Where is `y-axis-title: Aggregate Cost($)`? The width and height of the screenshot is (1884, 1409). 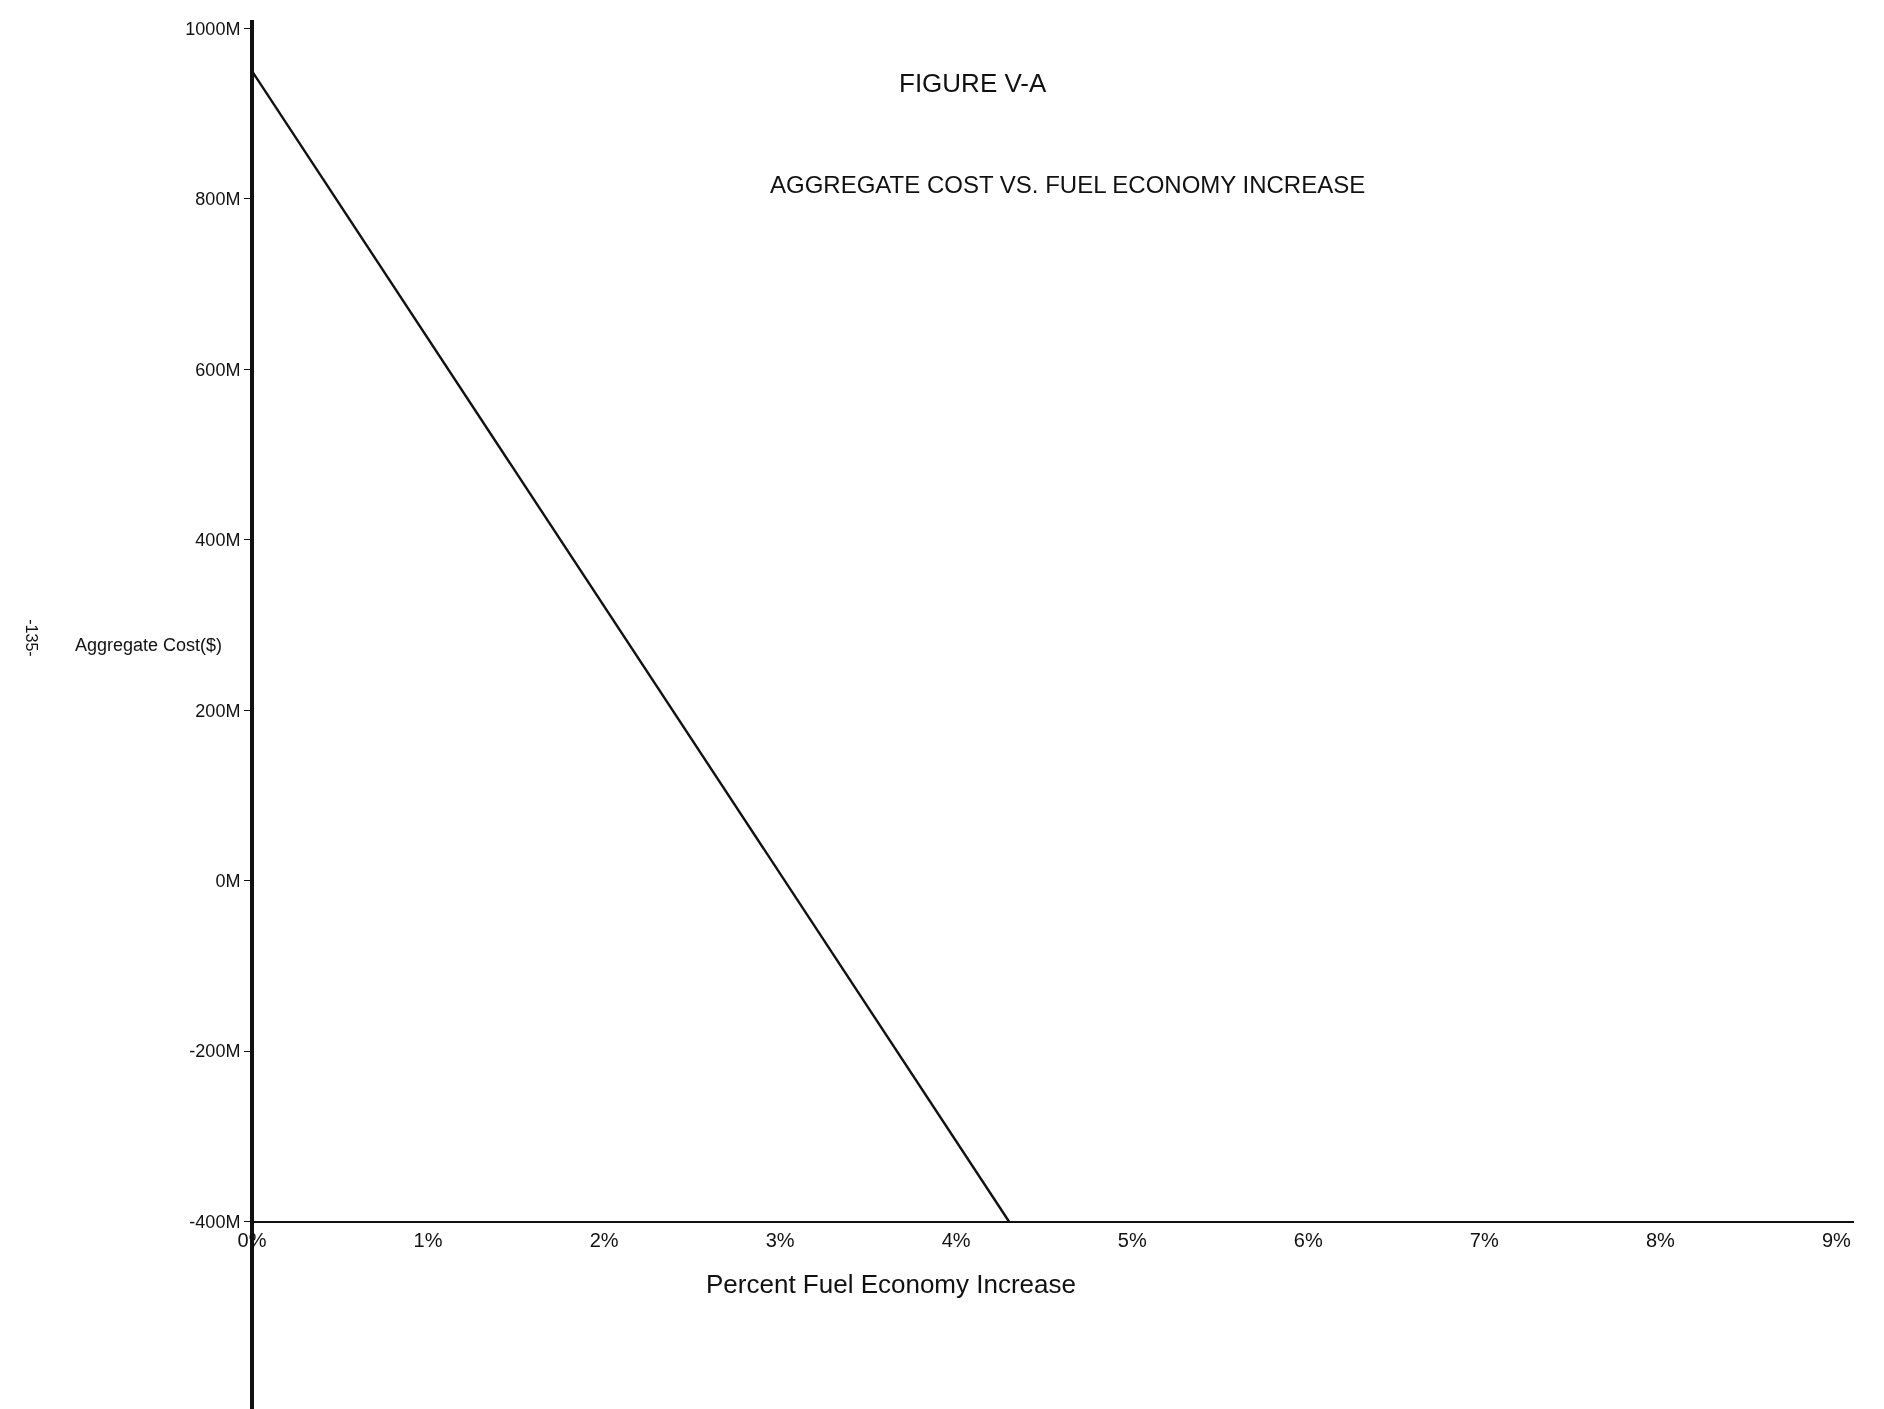 y-axis-title: Aggregate Cost($) is located at coordinates (149, 645).